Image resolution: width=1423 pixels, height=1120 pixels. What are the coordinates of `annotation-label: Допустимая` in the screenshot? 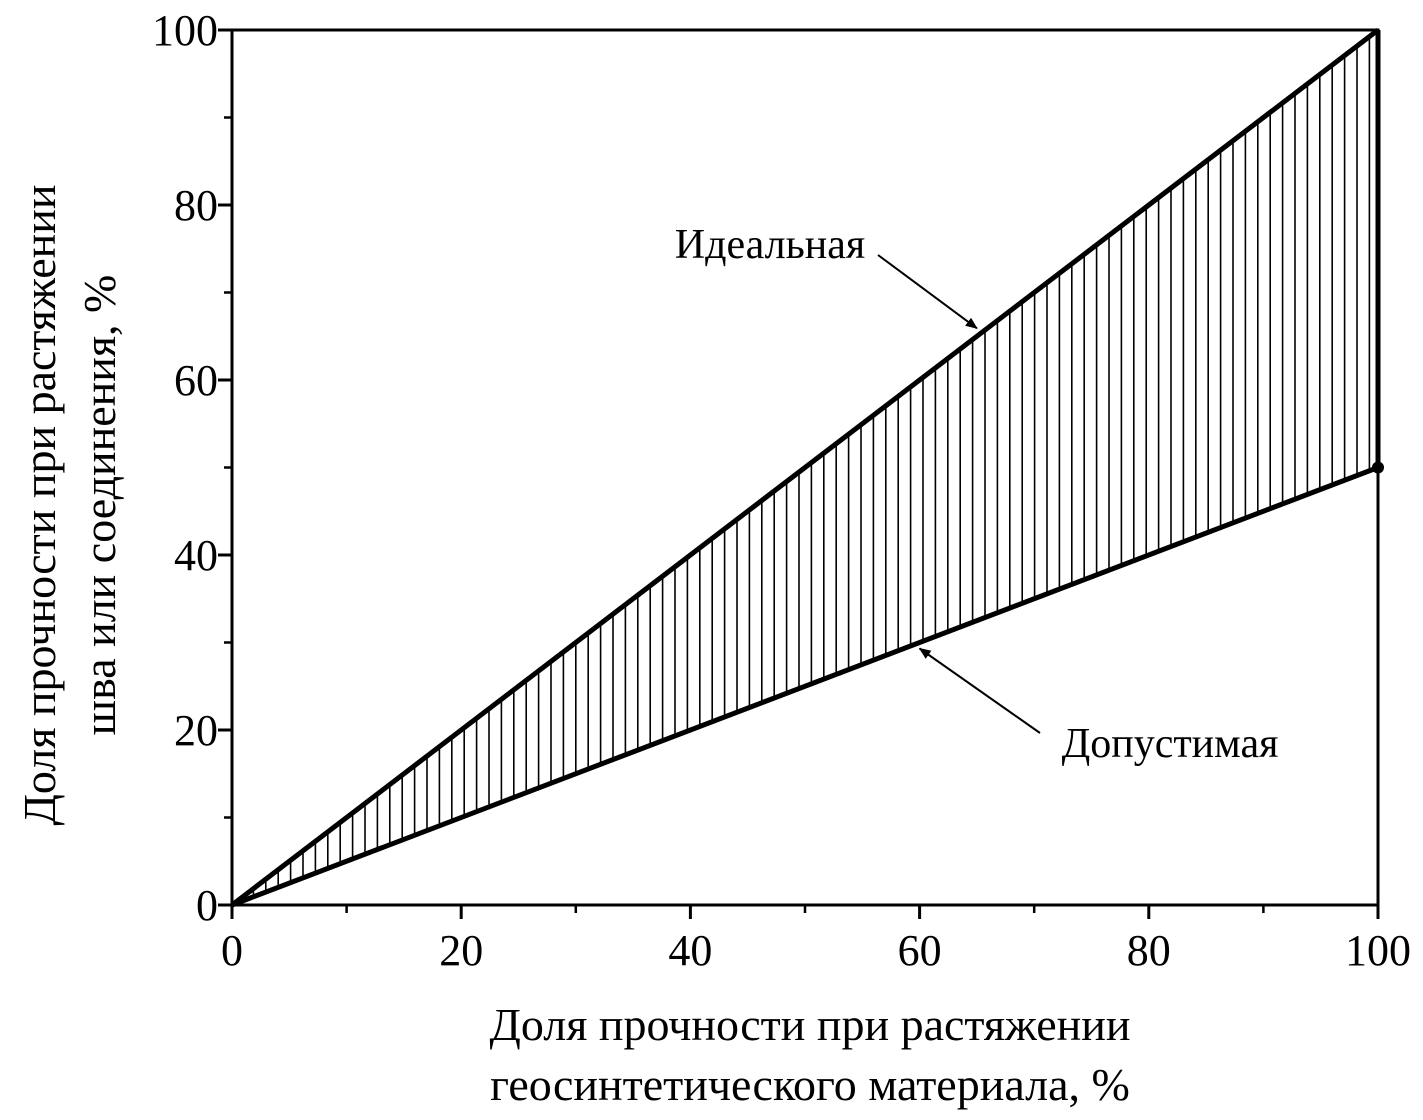 It's located at (1170, 744).